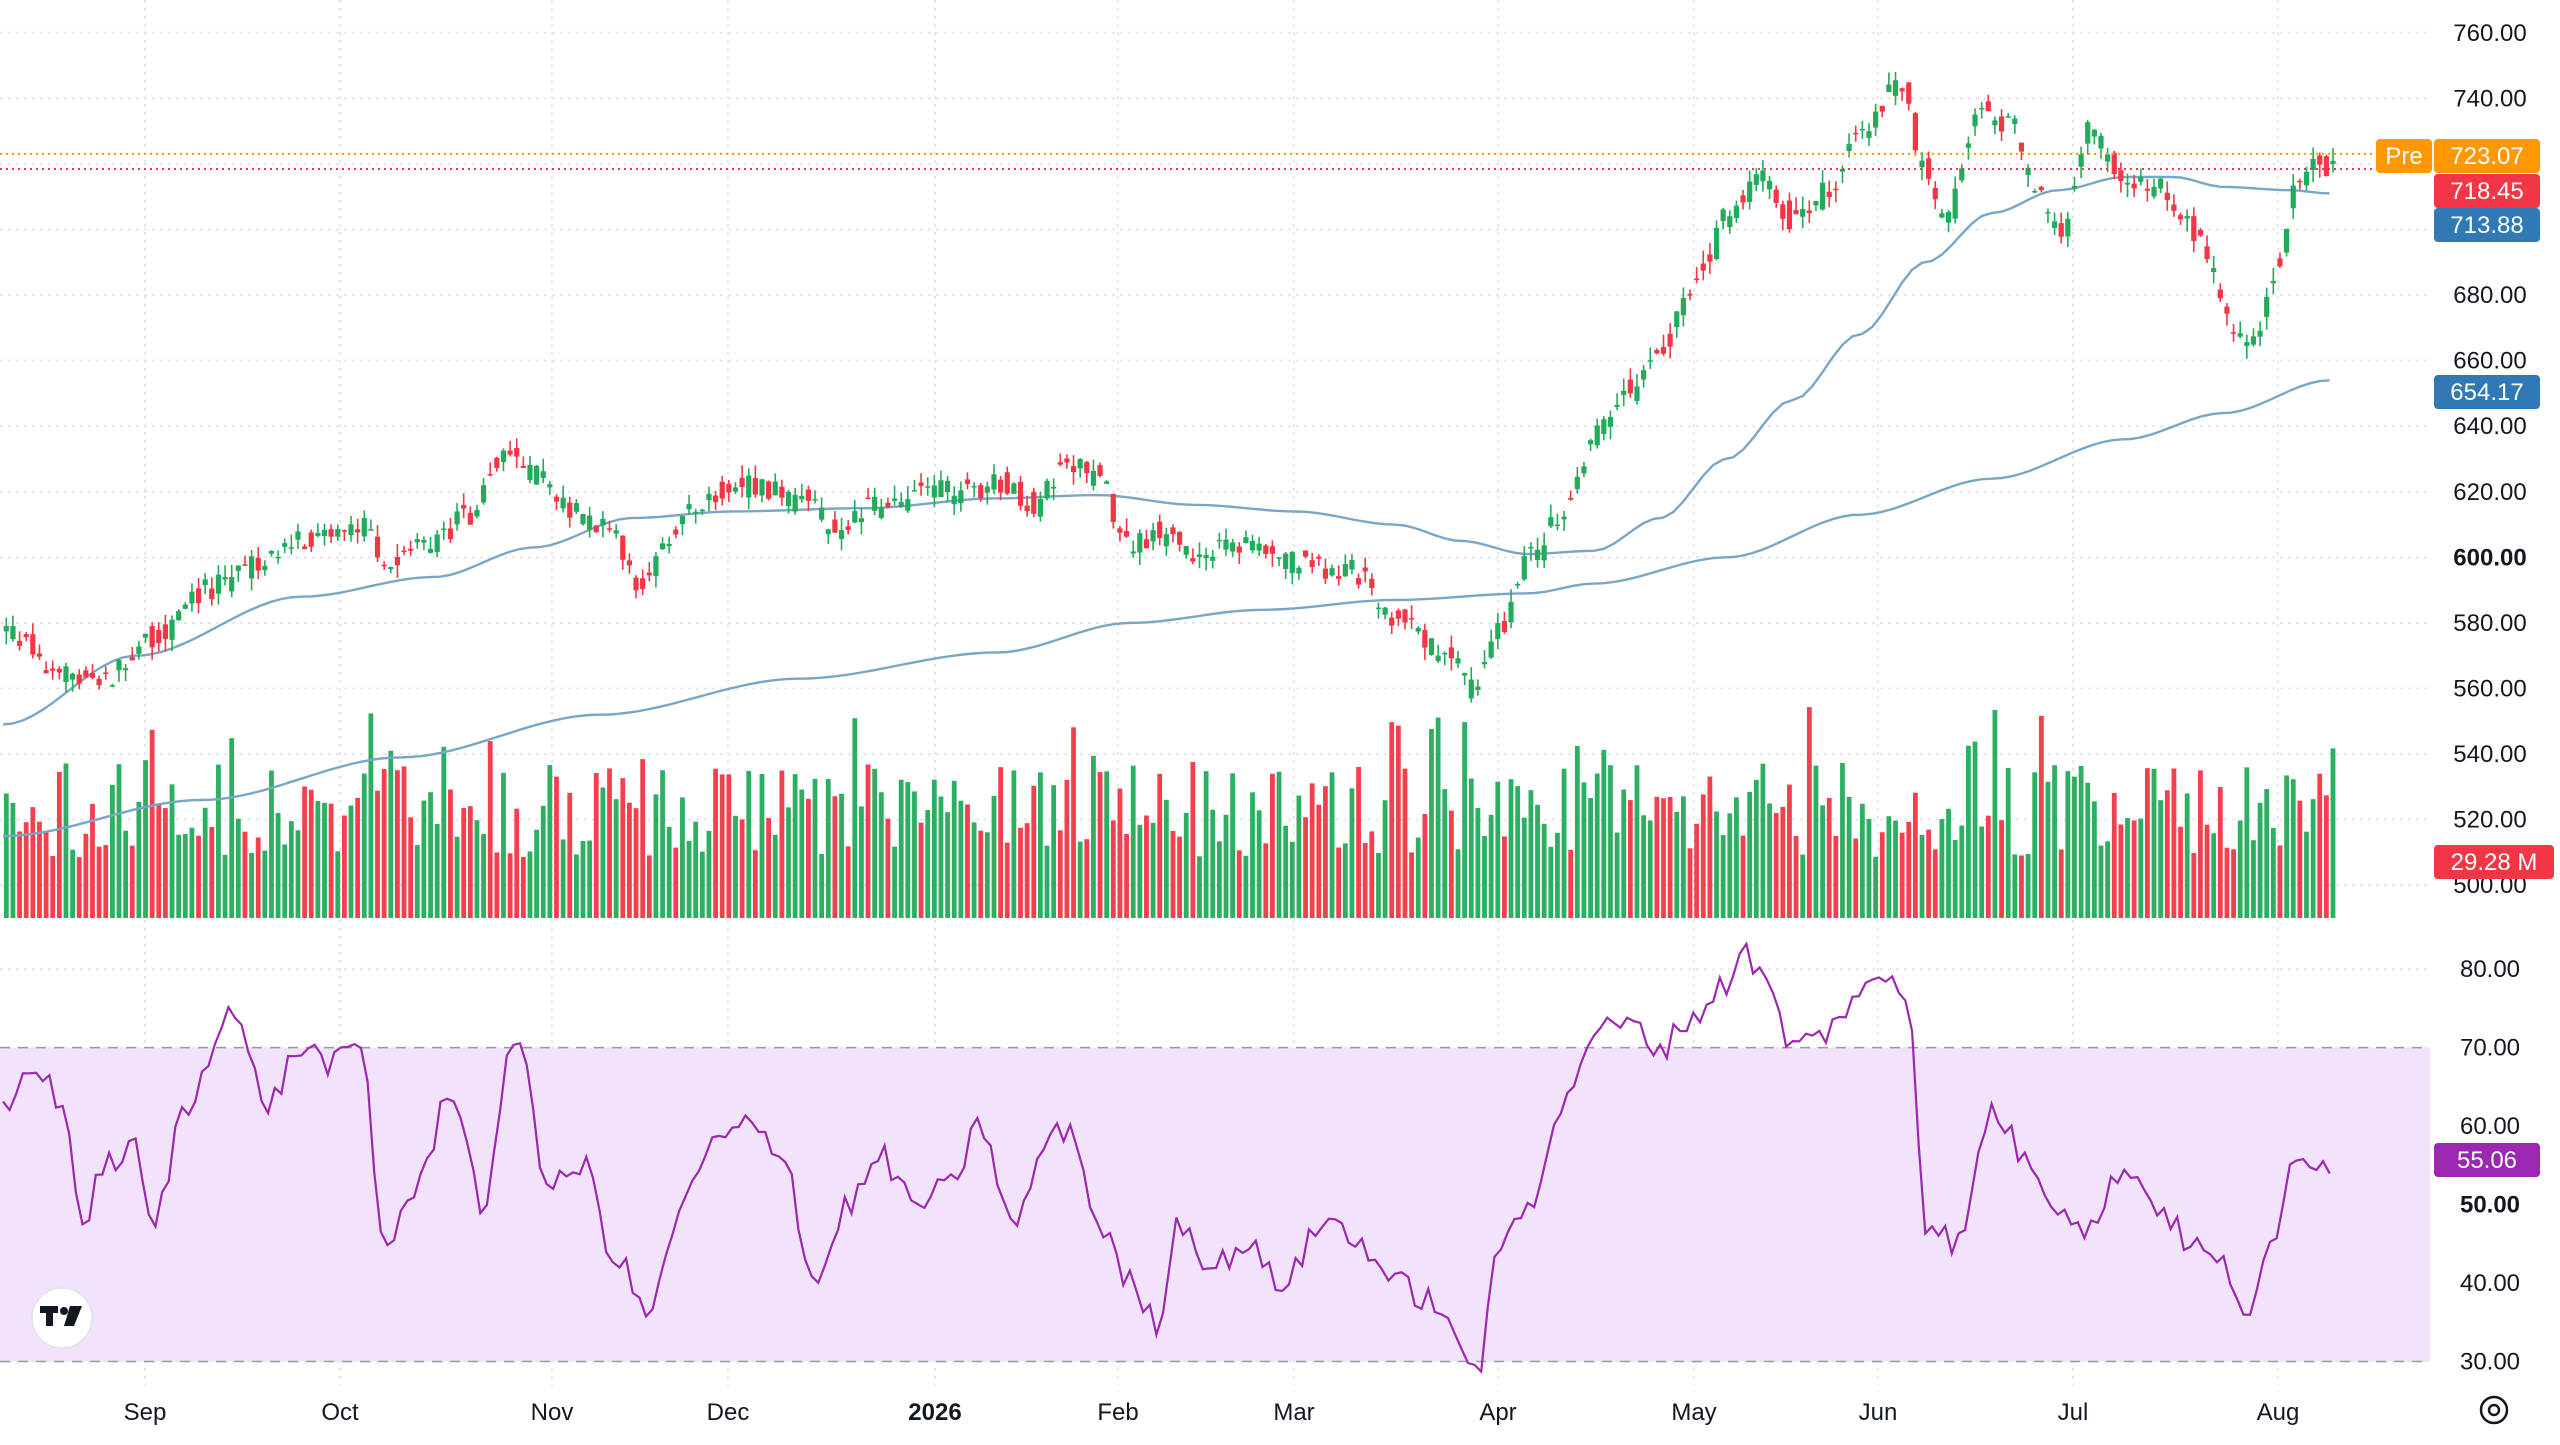 Image resolution: width=2560 pixels, height=1445 pixels. What do you see at coordinates (2486, 191) in the screenshot?
I see `price-tag-value: 718.45` at bounding box center [2486, 191].